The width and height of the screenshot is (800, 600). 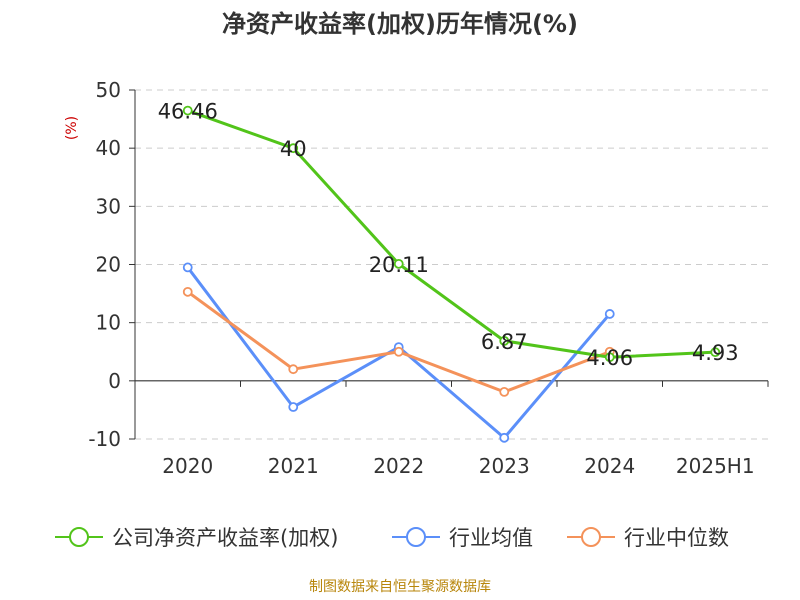 I want to click on x-tick-label: 2023, so click(x=504, y=466).